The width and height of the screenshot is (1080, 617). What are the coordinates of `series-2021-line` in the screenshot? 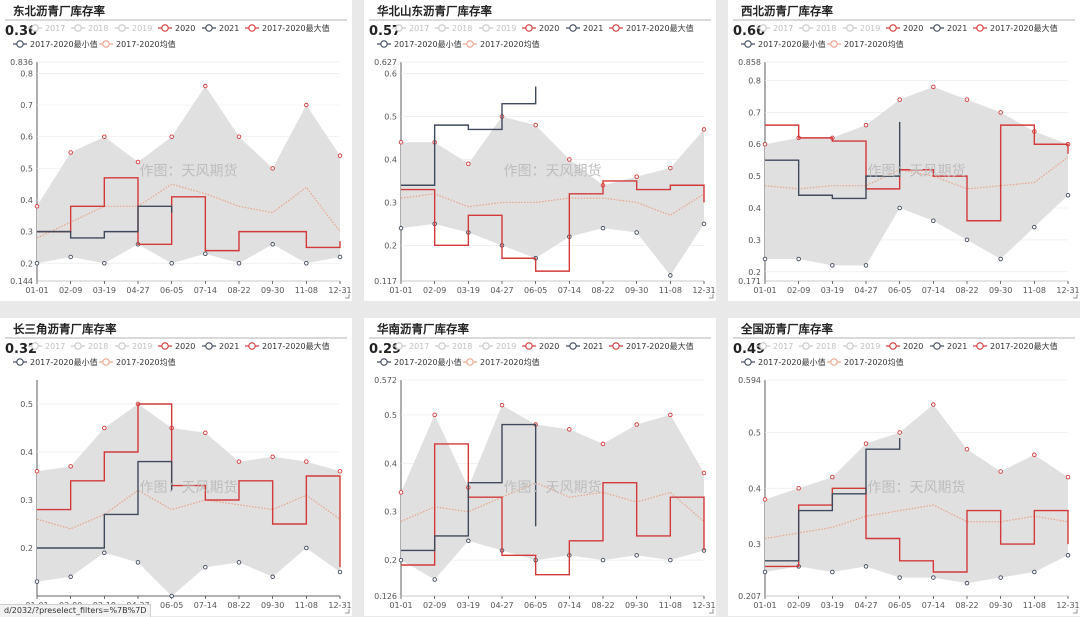 It's located at (105, 504).